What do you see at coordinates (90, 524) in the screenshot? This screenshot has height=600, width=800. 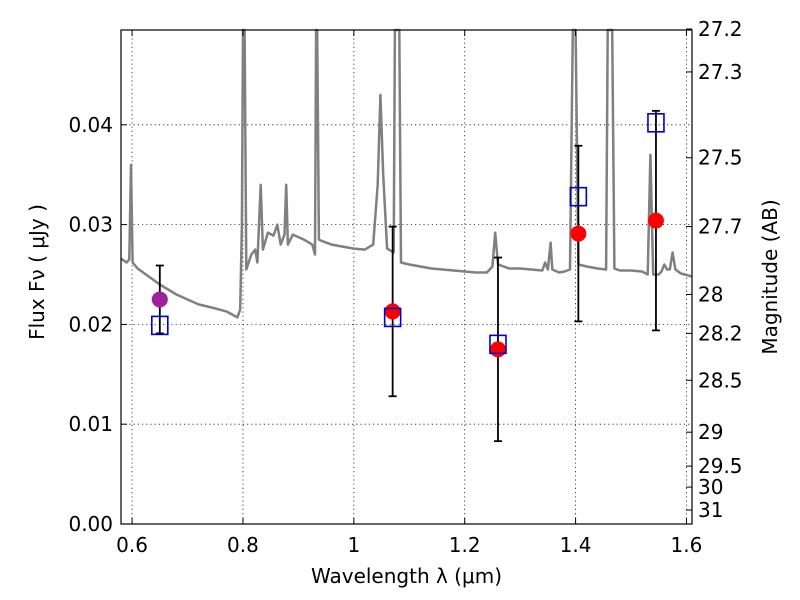 I see `y-tick-label: 0.00` at bounding box center [90, 524].